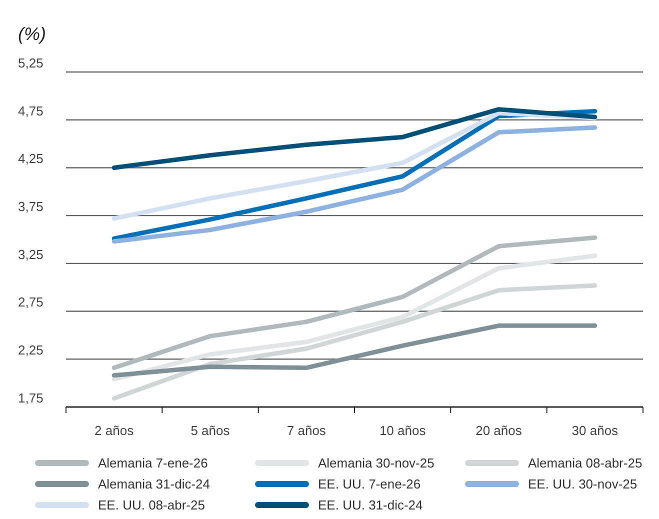 The width and height of the screenshot is (659, 519). What do you see at coordinates (402, 430) in the screenshot?
I see `x-tick-label: 10 años` at bounding box center [402, 430].